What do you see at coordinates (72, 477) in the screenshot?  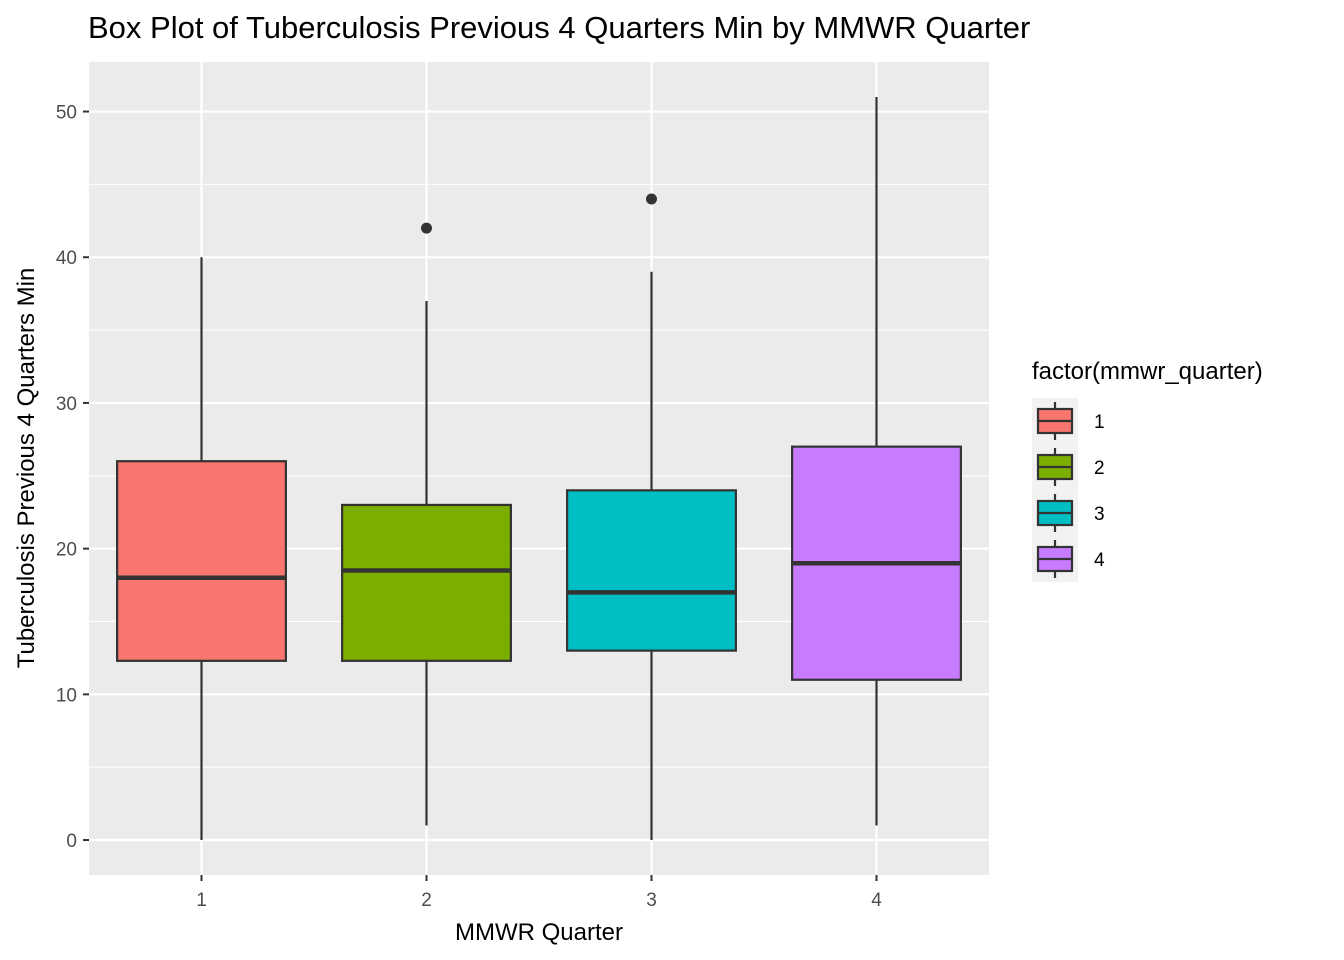 I see `y-axis: 0 10 20 30 40 50` at bounding box center [72, 477].